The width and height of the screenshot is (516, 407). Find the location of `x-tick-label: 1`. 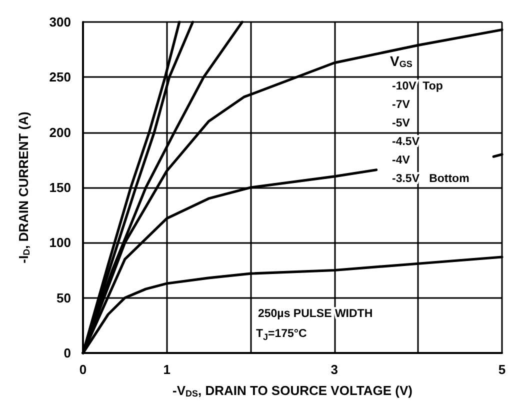

x-tick-label: 1 is located at coordinates (166, 369).